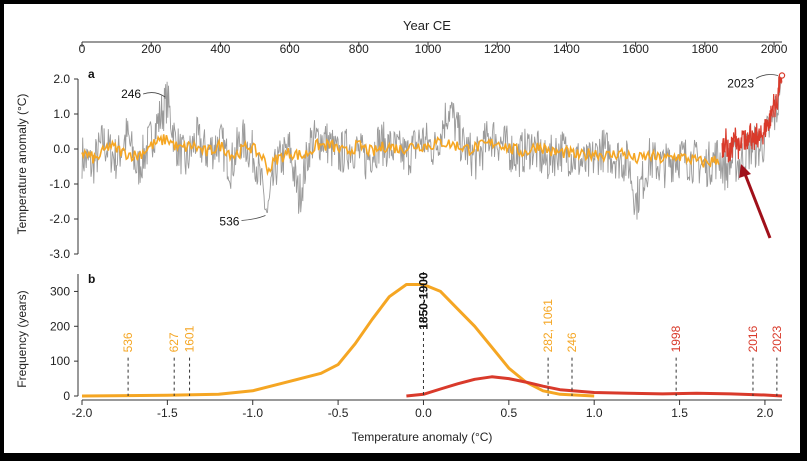  What do you see at coordinates (60, 291) in the screenshot?
I see `panel-b-y-tick-label: 300` at bounding box center [60, 291].